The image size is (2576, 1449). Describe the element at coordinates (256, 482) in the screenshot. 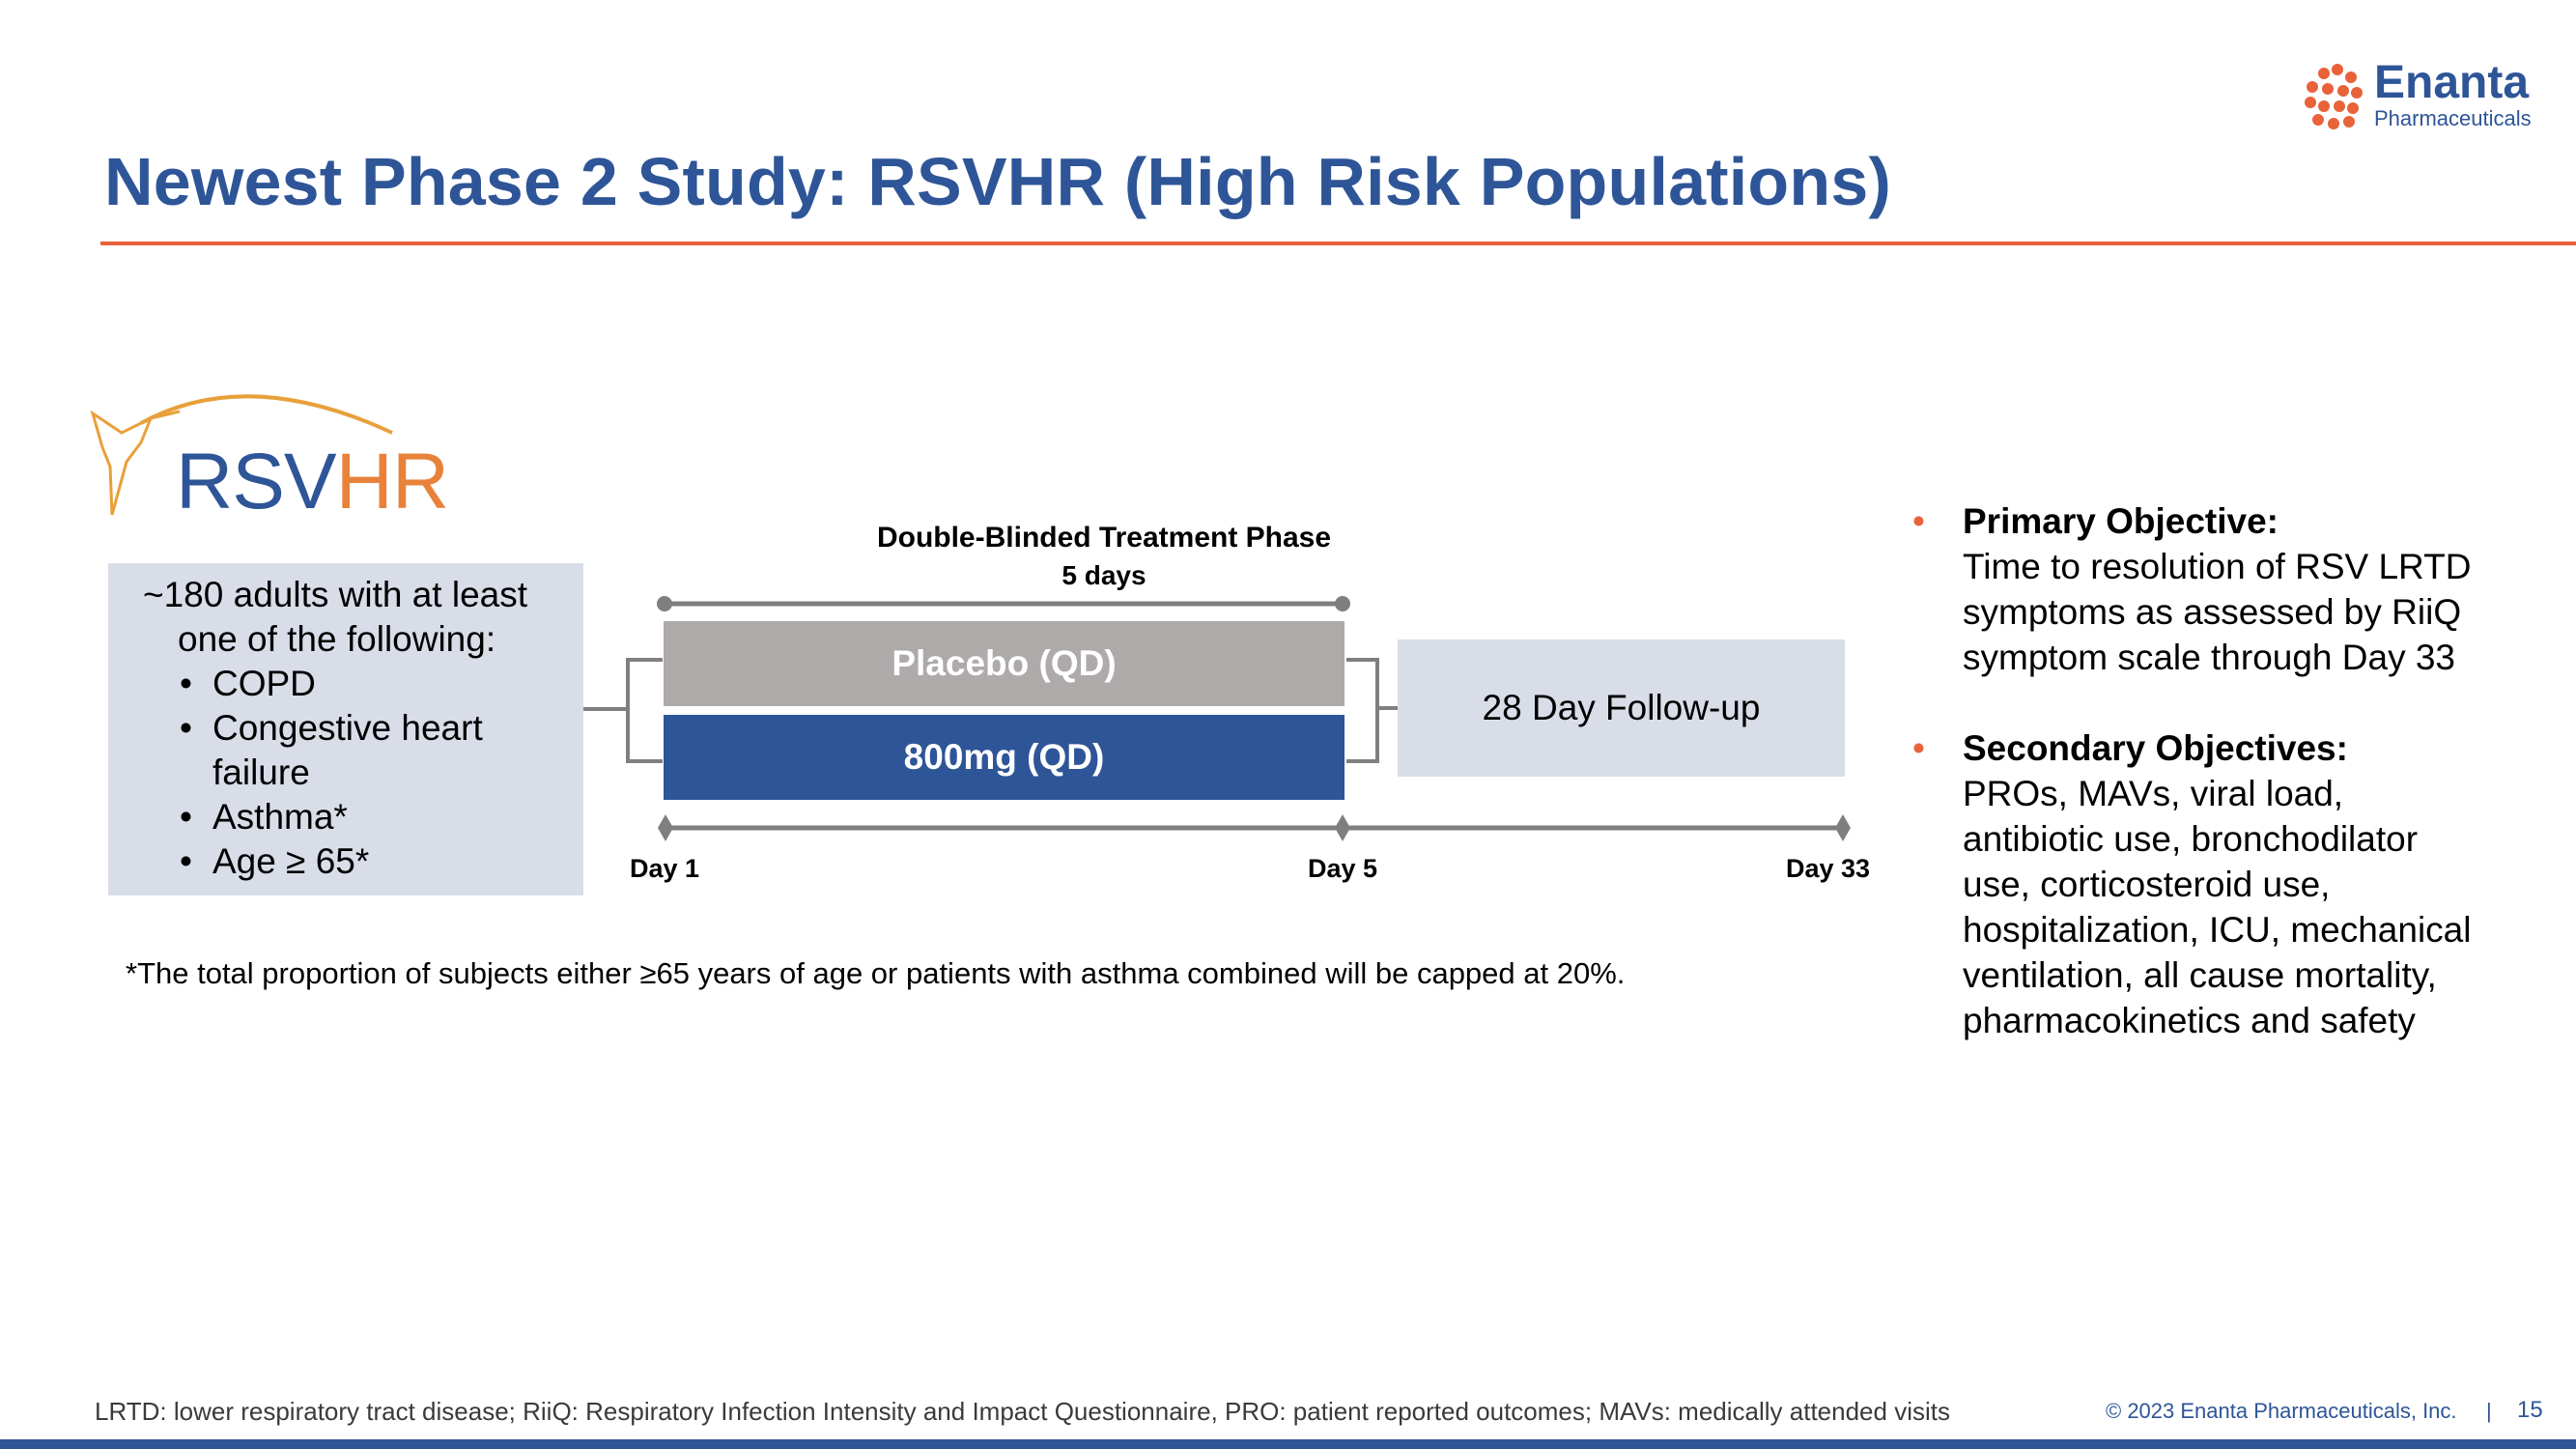

I see `study-wordmark-prefix: RSV` at that location.